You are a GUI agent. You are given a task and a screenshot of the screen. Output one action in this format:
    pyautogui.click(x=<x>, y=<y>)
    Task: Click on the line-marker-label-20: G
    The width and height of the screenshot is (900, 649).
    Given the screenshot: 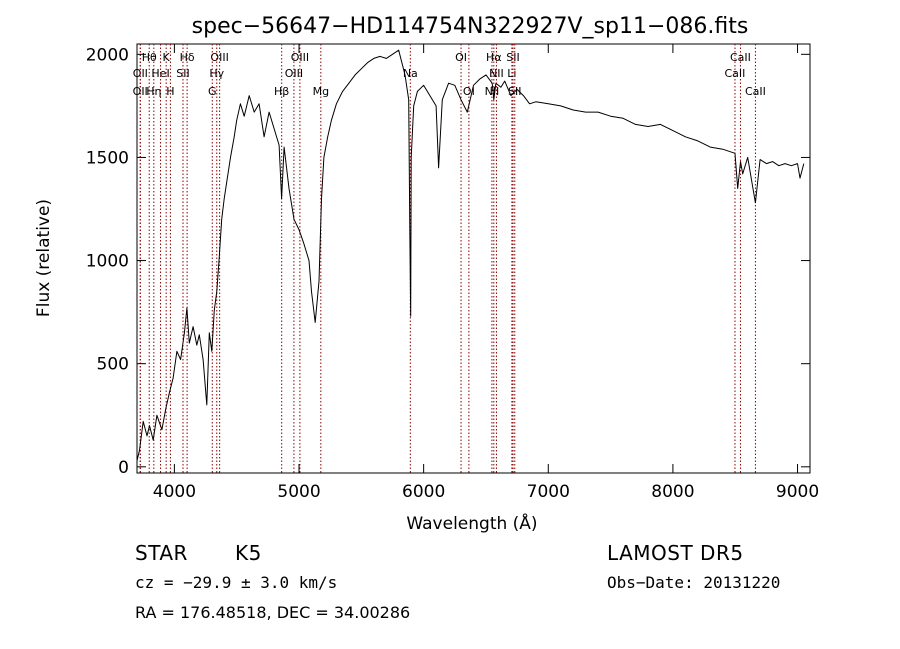 What is the action you would take?
    pyautogui.click(x=212, y=91)
    